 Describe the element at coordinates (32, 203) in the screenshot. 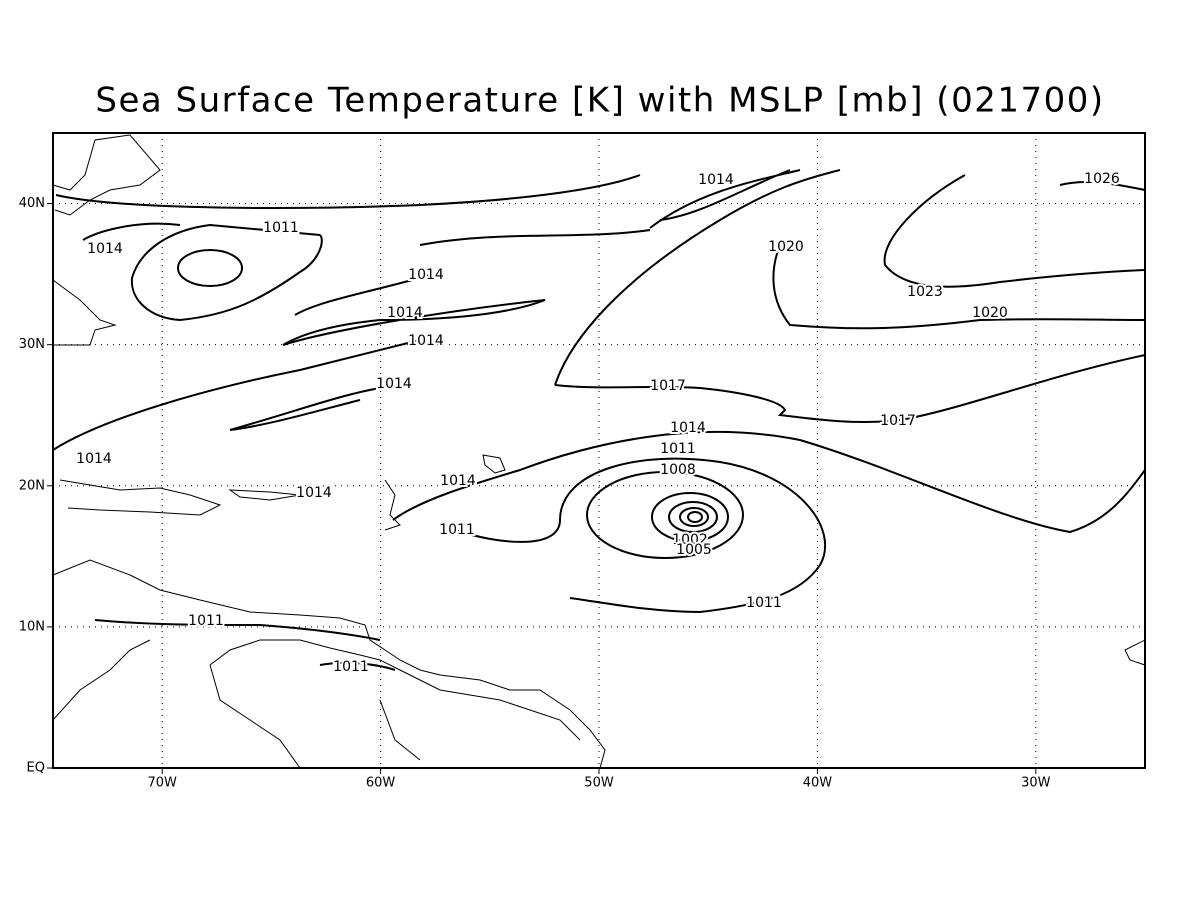

I see `y-tick-label: 40N` at that location.